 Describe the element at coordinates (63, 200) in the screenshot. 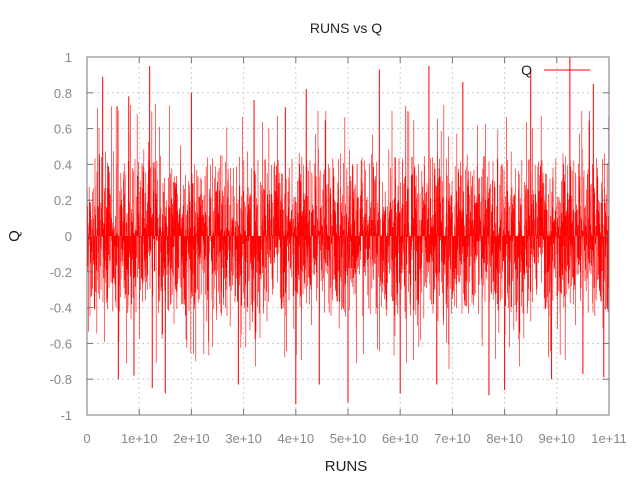

I see `y-tick-label: 0.2` at that location.